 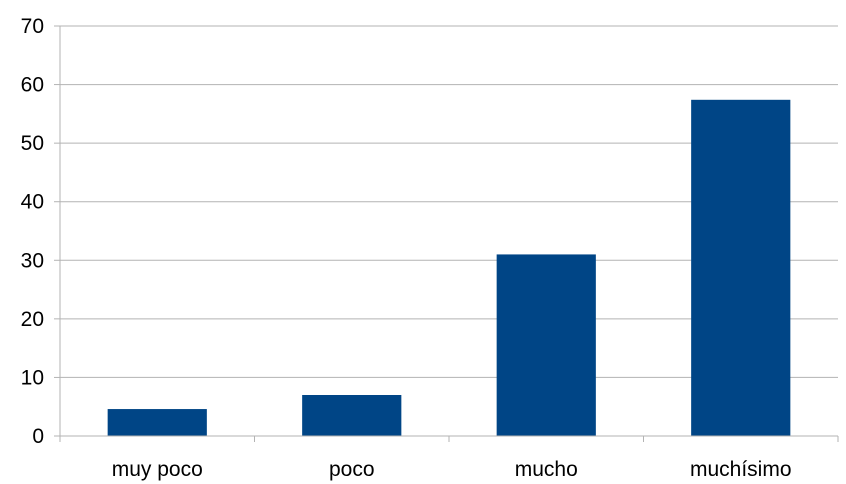 I want to click on y-tick-label: 30, so click(x=32, y=260).